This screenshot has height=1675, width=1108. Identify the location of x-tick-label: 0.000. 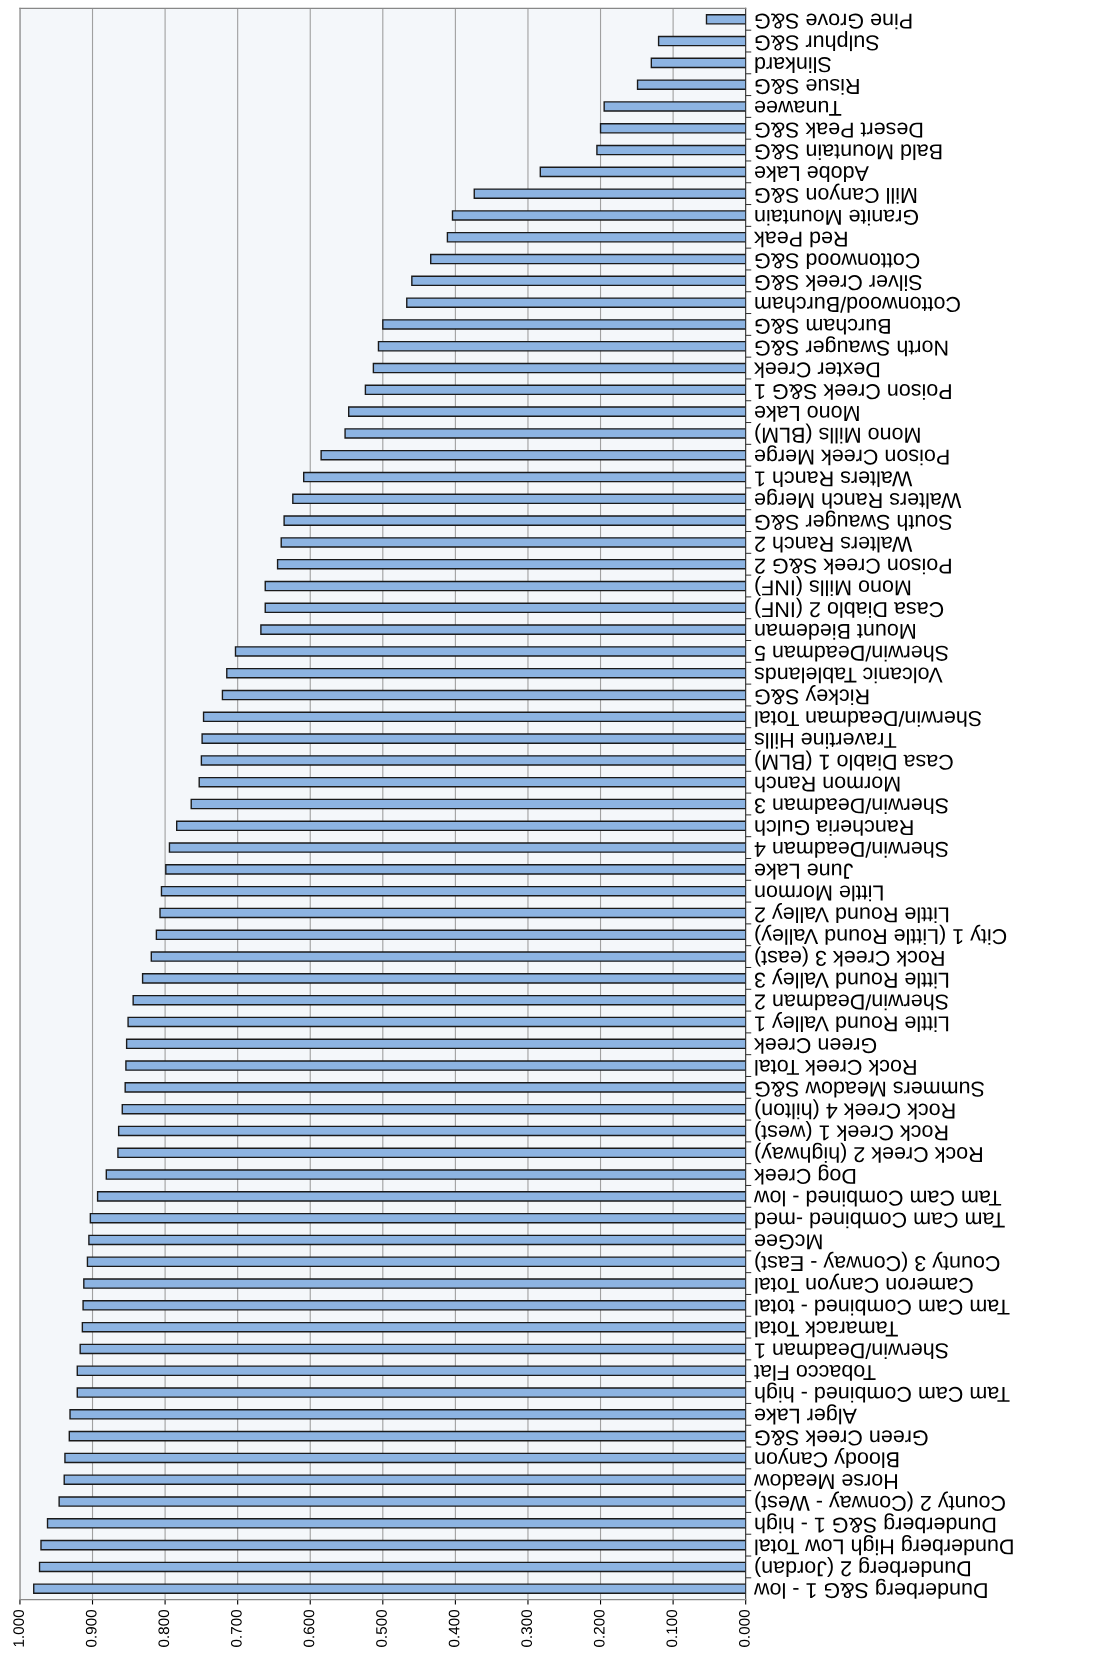
(744, 1628).